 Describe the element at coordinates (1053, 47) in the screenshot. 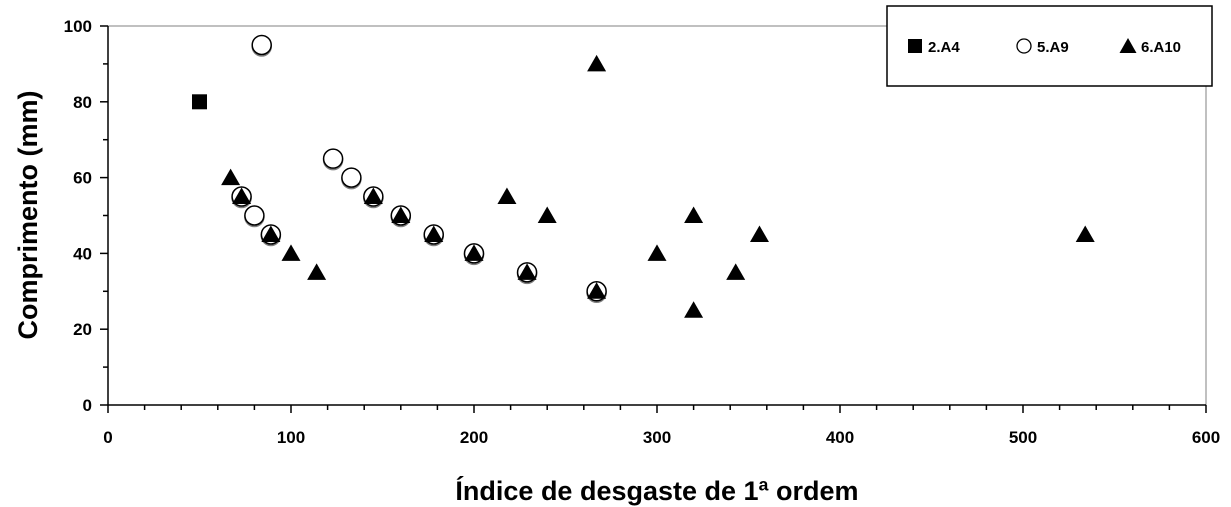

I see `legend-label: 5.A9` at that location.